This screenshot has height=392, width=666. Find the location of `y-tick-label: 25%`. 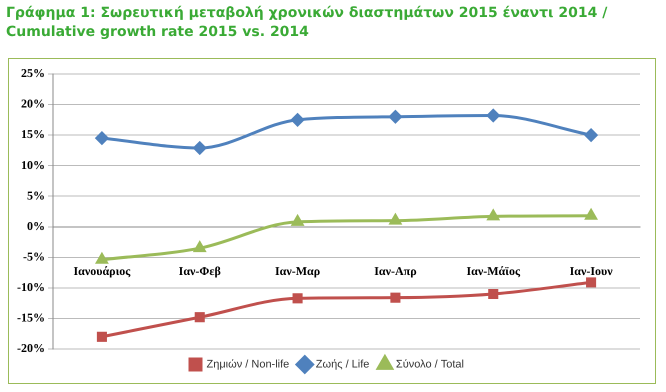

y-tick-label: 25% is located at coordinates (32, 73).